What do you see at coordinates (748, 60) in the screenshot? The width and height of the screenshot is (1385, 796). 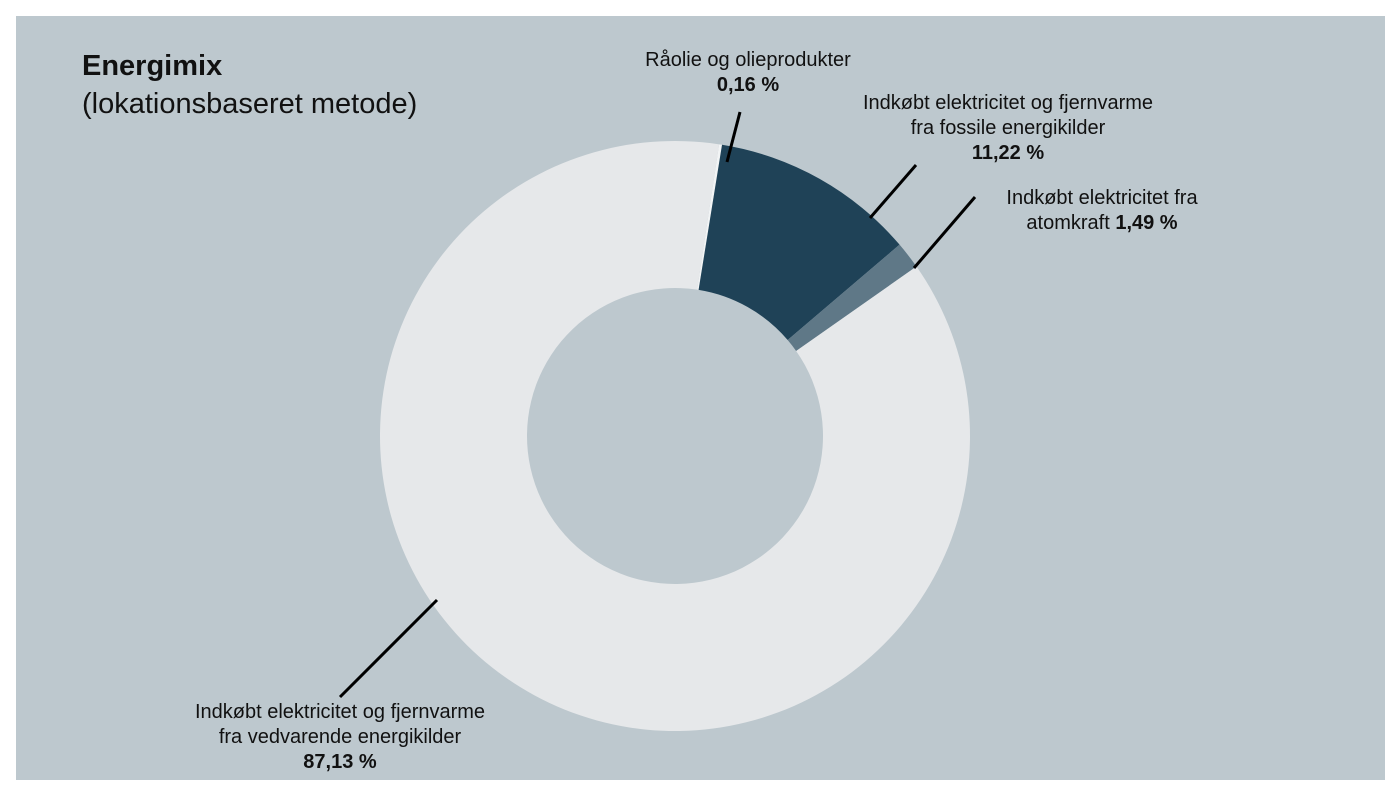 I see `category-name: Råolie og olieprodukter` at bounding box center [748, 60].